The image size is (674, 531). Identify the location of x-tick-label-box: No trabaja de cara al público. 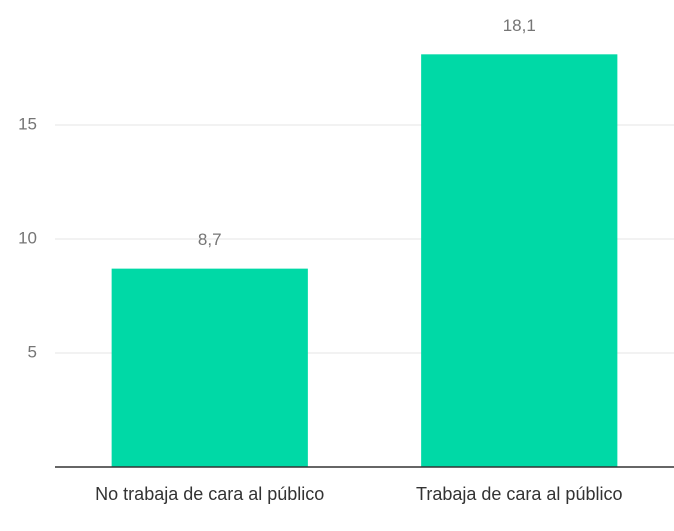
(210, 494).